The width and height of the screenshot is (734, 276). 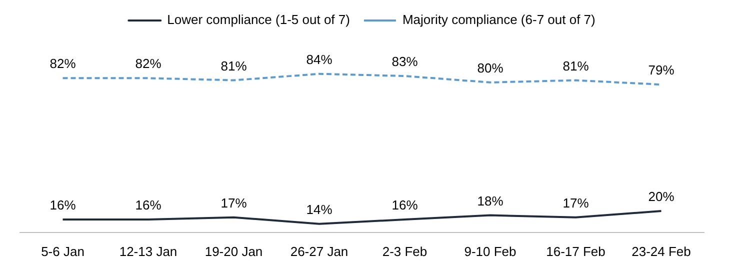 What do you see at coordinates (233, 251) in the screenshot?
I see `x-tick-label: 19-20 Jan` at bounding box center [233, 251].